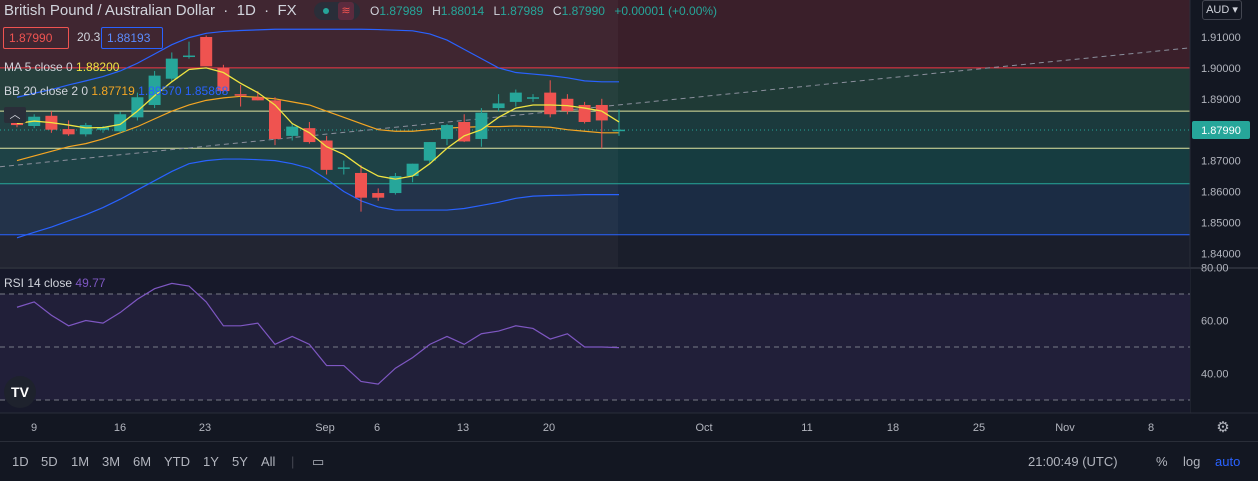  I want to click on rsi-legend: RSI 14 close 49.77, so click(54, 283).